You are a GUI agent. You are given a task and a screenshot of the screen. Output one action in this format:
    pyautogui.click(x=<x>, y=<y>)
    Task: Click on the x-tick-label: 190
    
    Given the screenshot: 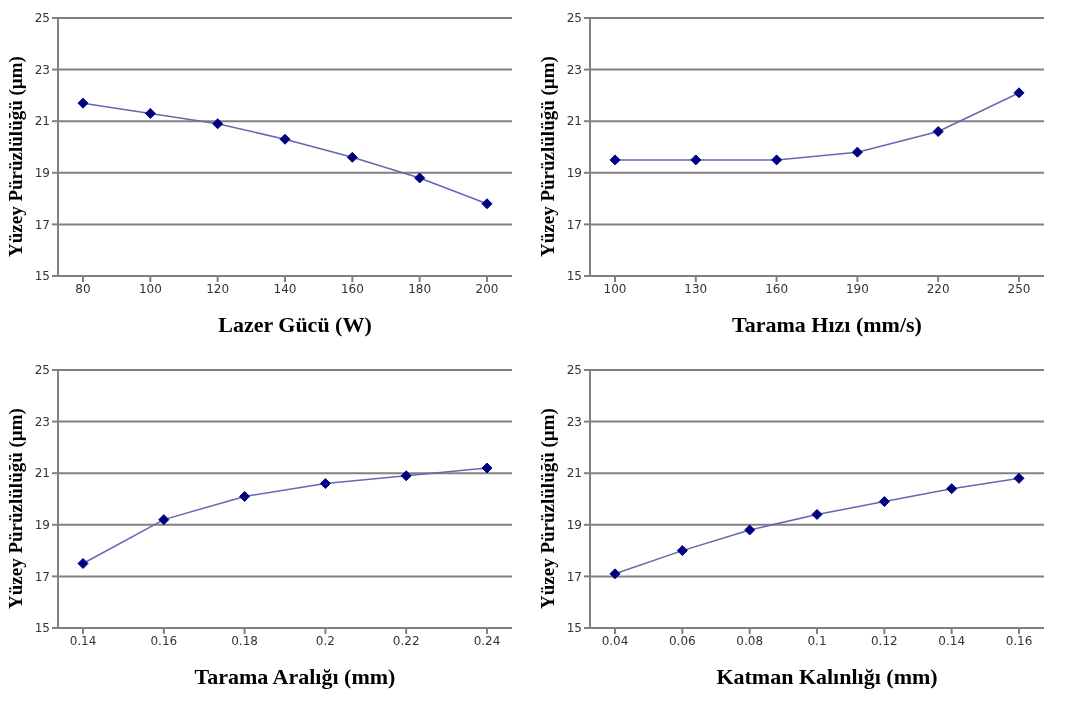 What is the action you would take?
    pyautogui.click(x=857, y=288)
    